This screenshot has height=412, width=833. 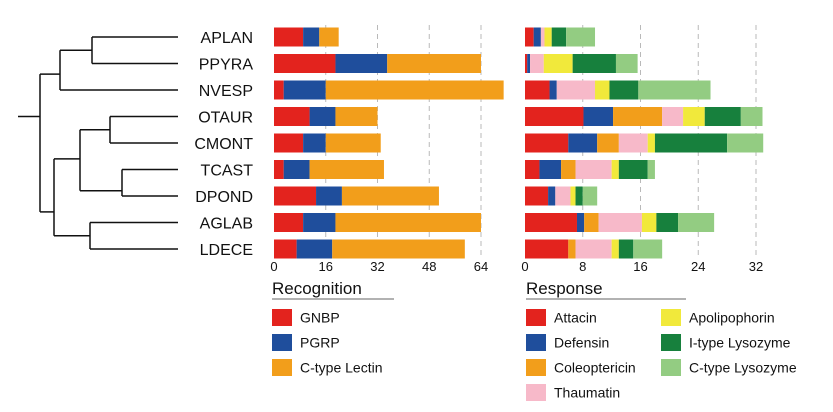 I want to click on response-bar-otaur-i-type-lysozyme, so click(x=722, y=116).